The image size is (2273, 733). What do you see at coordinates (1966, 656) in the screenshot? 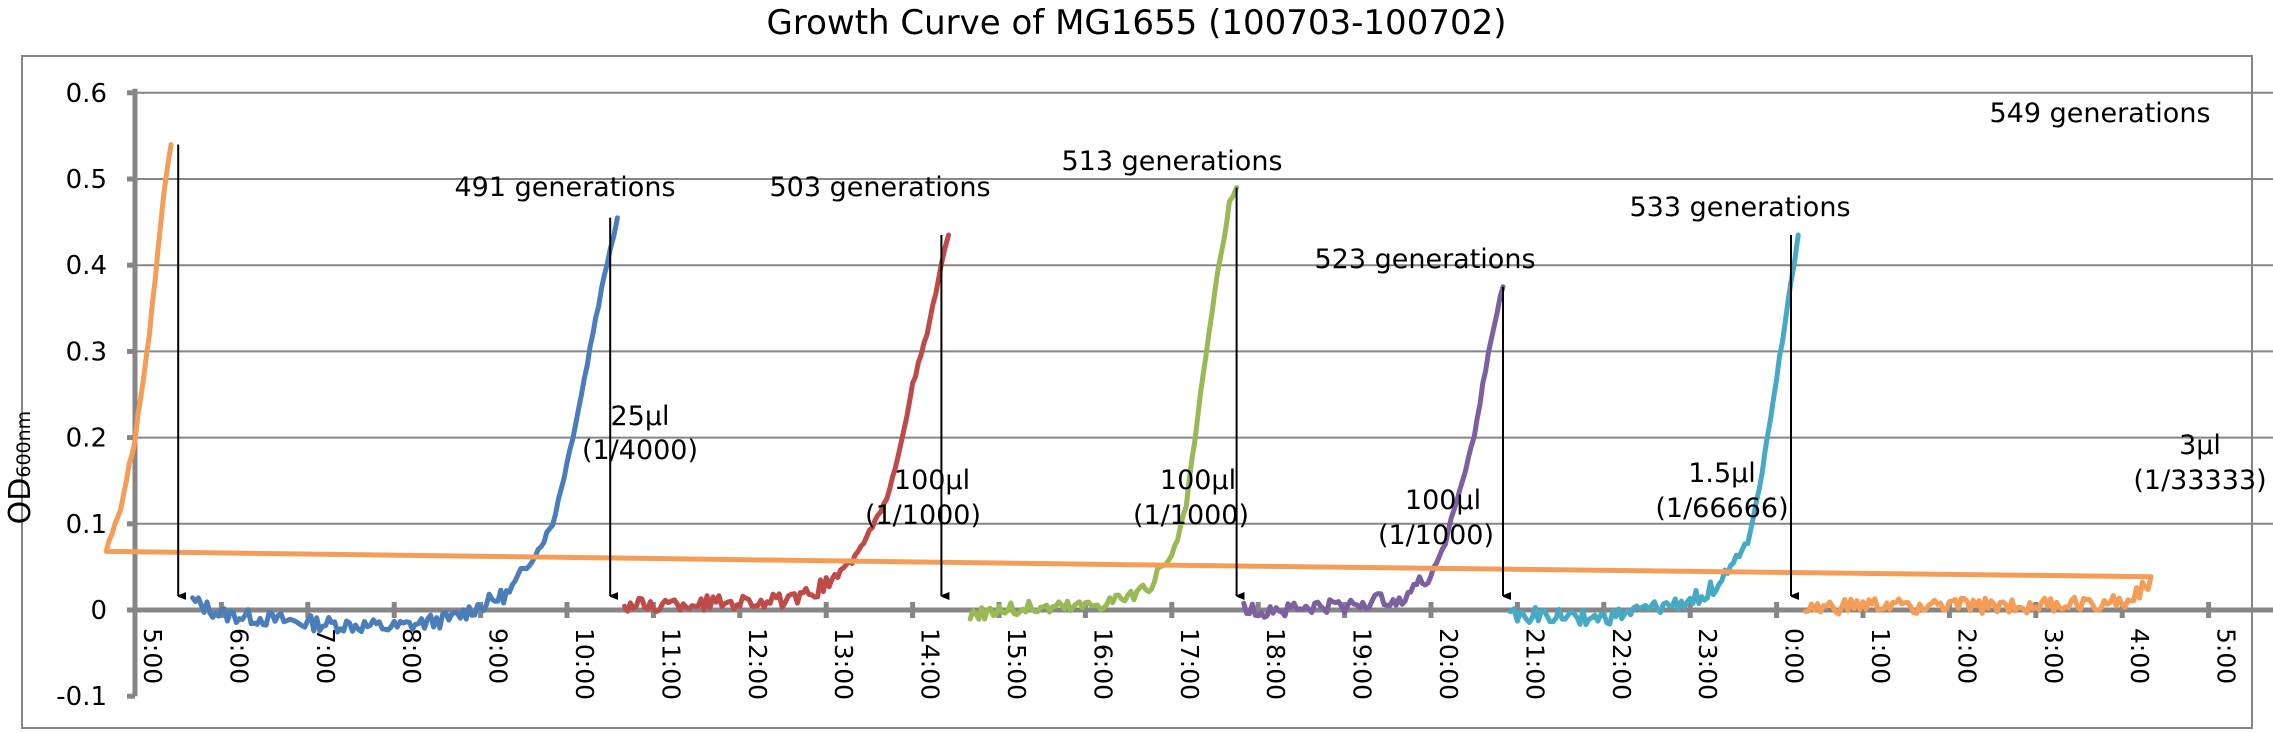
I see `x-tick-label: 2:00` at bounding box center [1966, 656].